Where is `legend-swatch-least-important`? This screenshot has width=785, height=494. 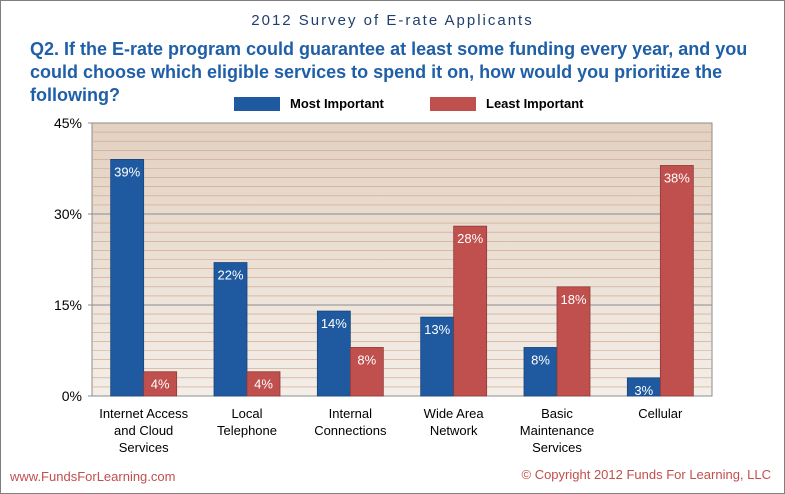
legend-swatch-least-important is located at coordinates (453, 104).